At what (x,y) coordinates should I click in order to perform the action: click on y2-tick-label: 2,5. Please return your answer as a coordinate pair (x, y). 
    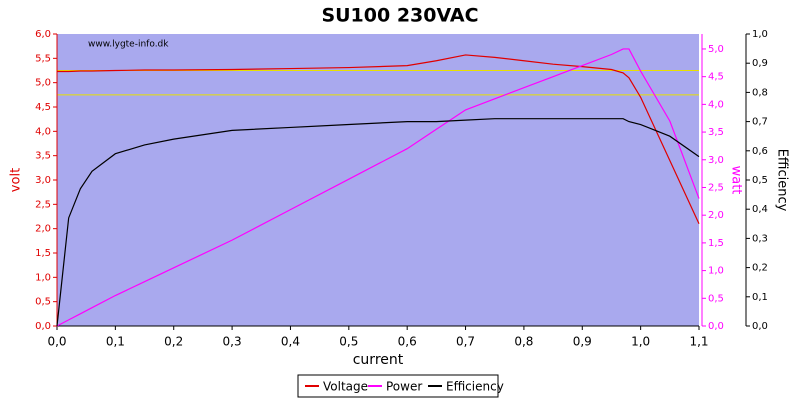
    Looking at the image, I should click on (716, 187).